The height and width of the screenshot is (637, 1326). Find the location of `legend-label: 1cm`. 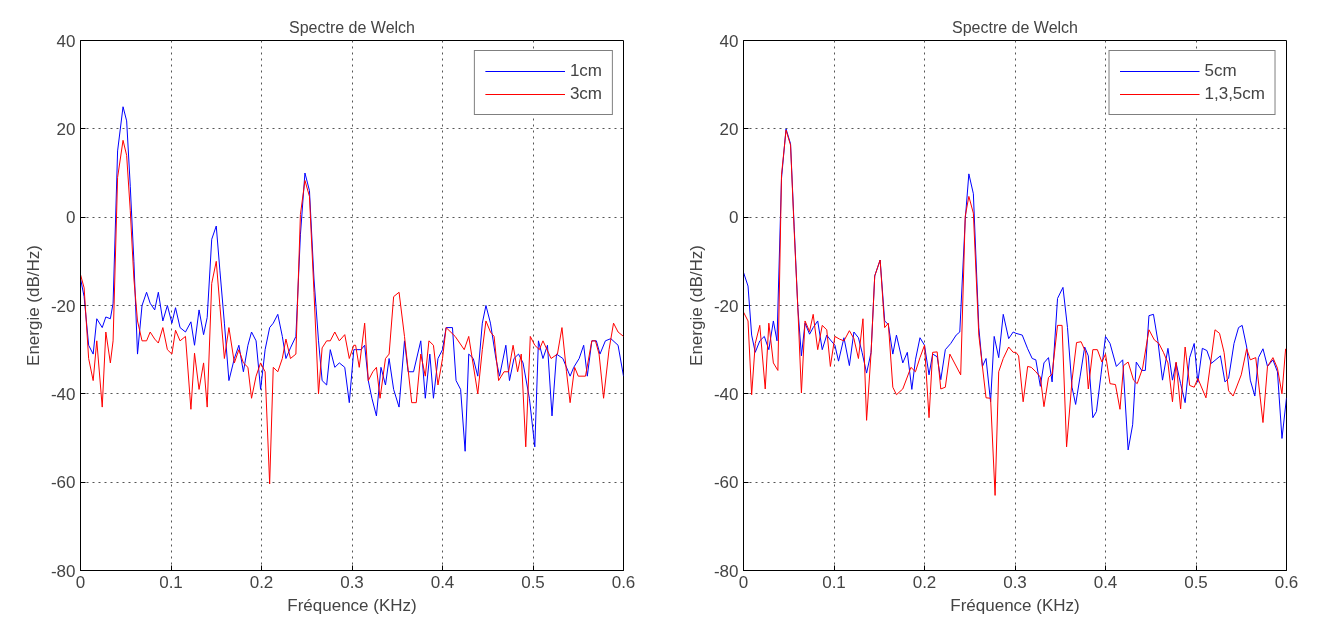

legend-label: 1cm is located at coordinates (585, 71).